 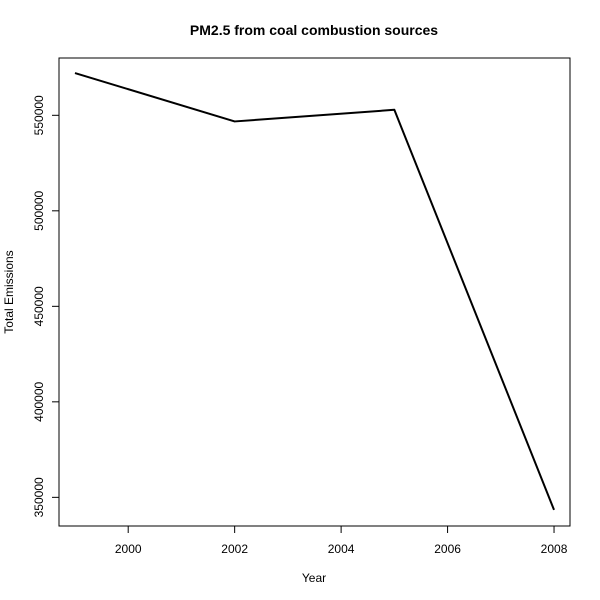 I want to click on y-tick-label: 550000, so click(x=39, y=115).